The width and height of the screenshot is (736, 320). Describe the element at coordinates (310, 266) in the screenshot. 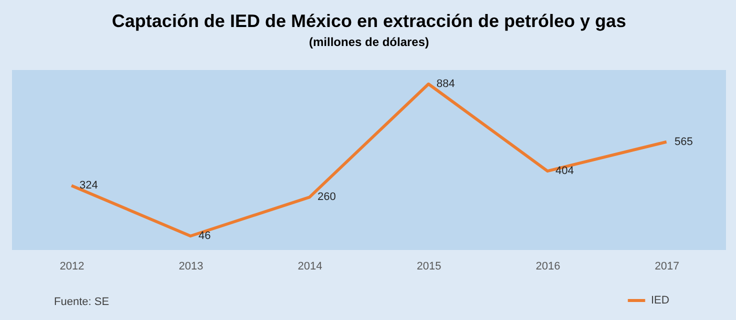

I see `x-tick-label: 2014` at that location.